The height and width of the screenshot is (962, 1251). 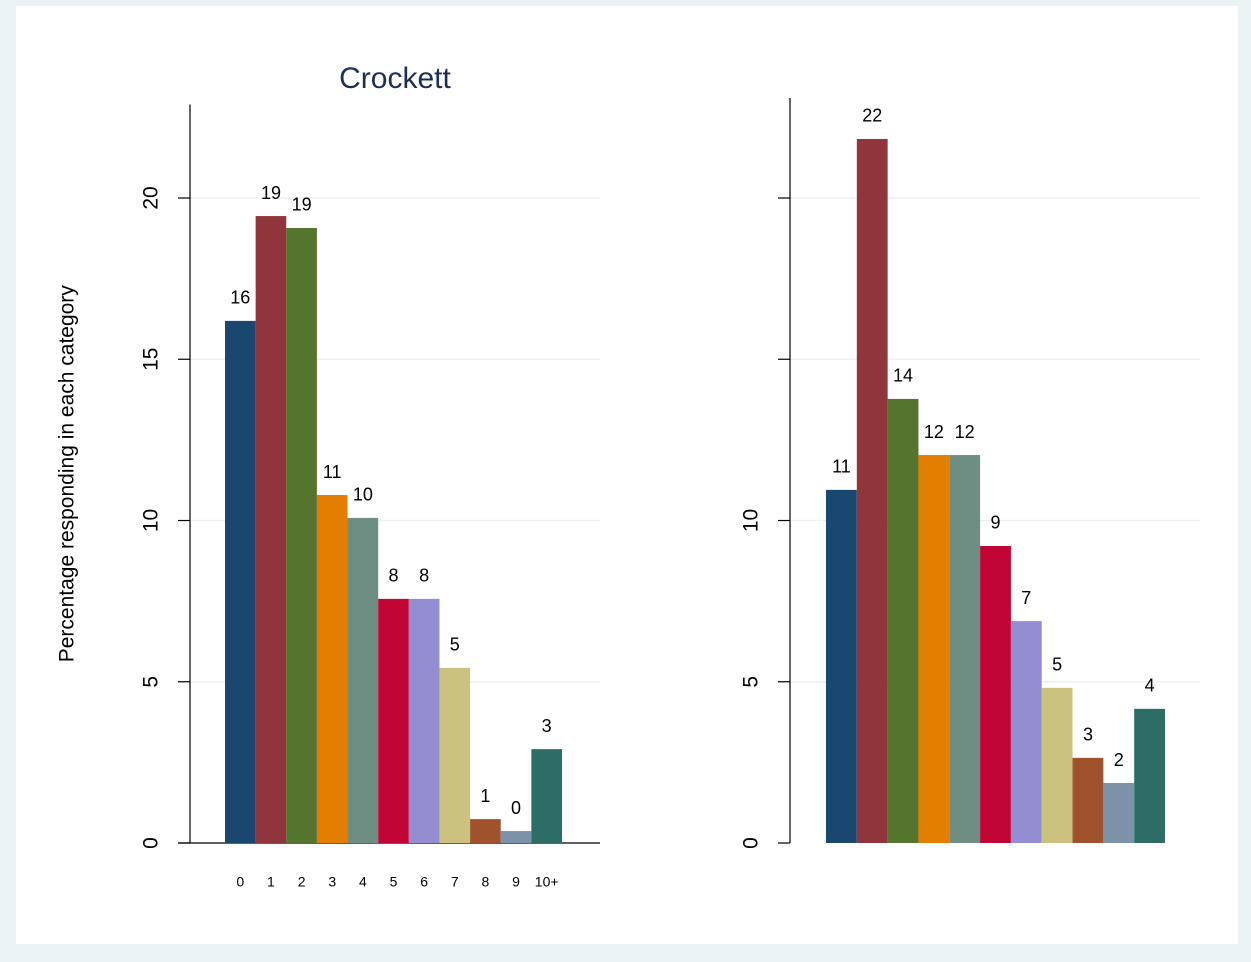 I want to click on value-label: 1, so click(x=485, y=796).